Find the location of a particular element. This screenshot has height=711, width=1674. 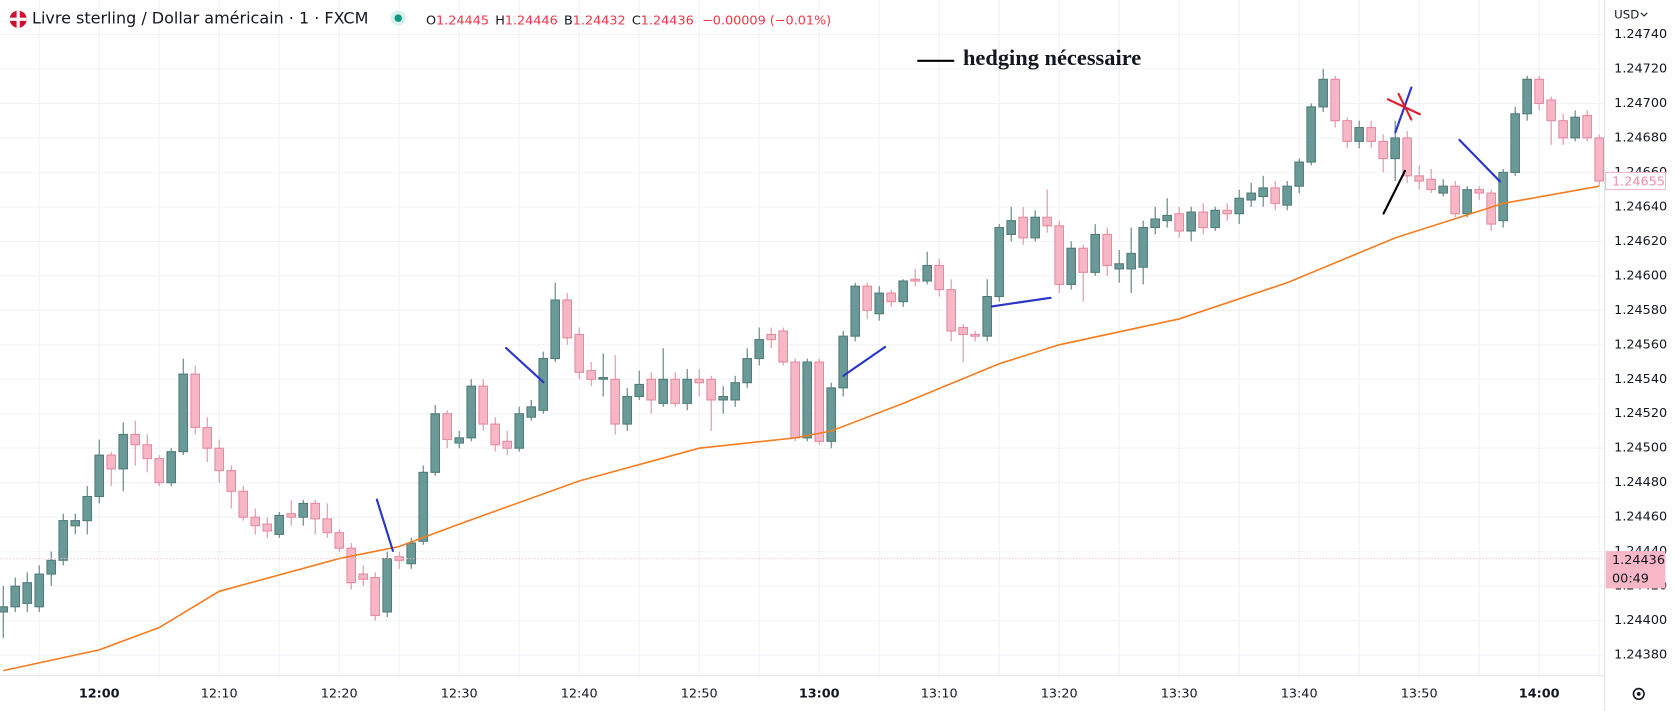

settings-button is located at coordinates (1638, 694).